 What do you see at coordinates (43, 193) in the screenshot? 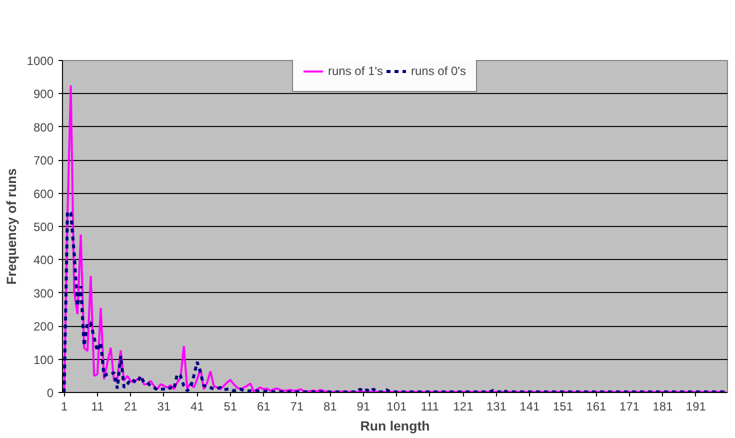
I see `y-tick-label: 600` at bounding box center [43, 193].